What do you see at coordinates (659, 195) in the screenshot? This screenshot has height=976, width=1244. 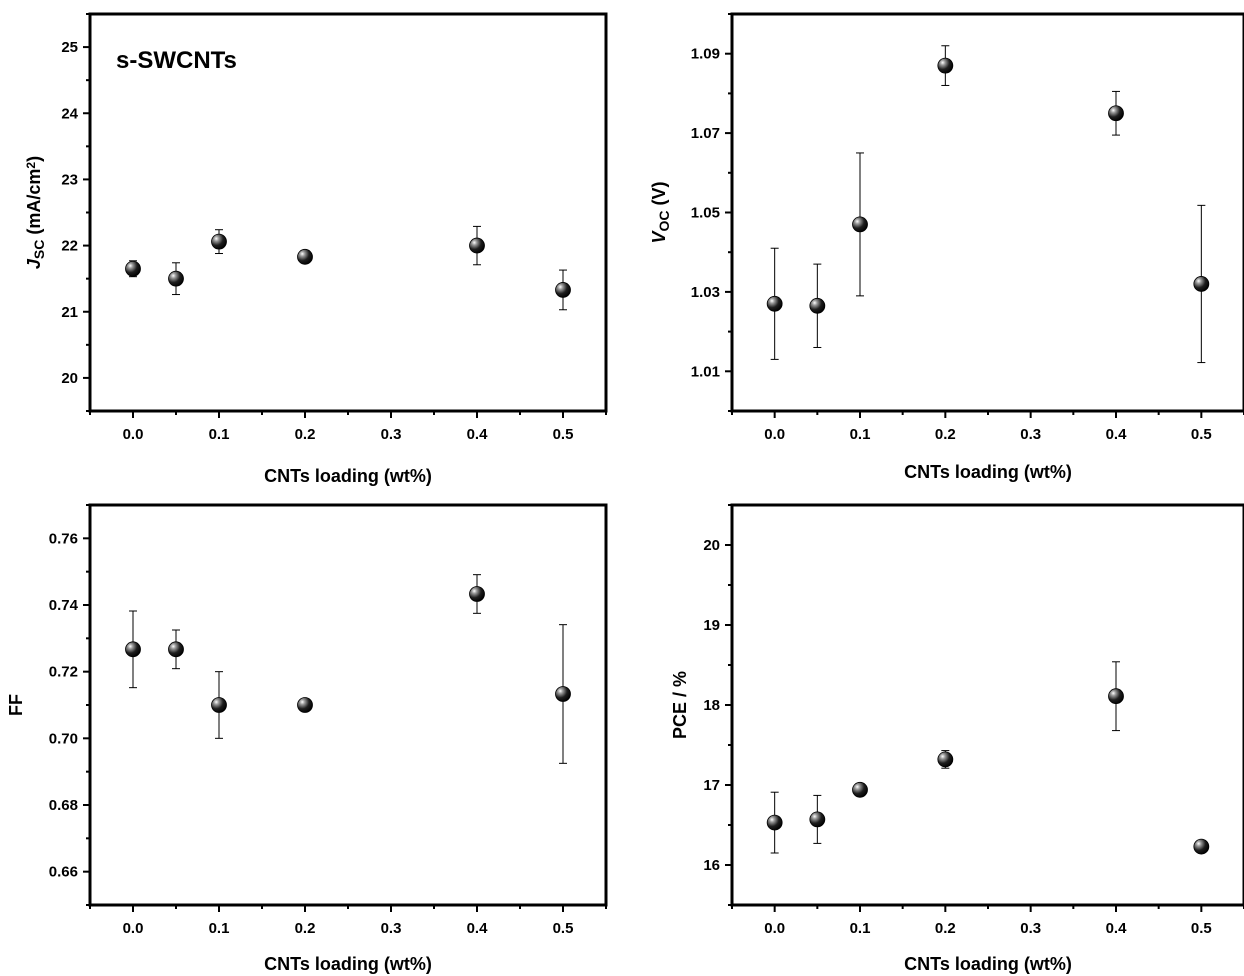 I see `y-axis-label-part: (V)` at bounding box center [659, 195].